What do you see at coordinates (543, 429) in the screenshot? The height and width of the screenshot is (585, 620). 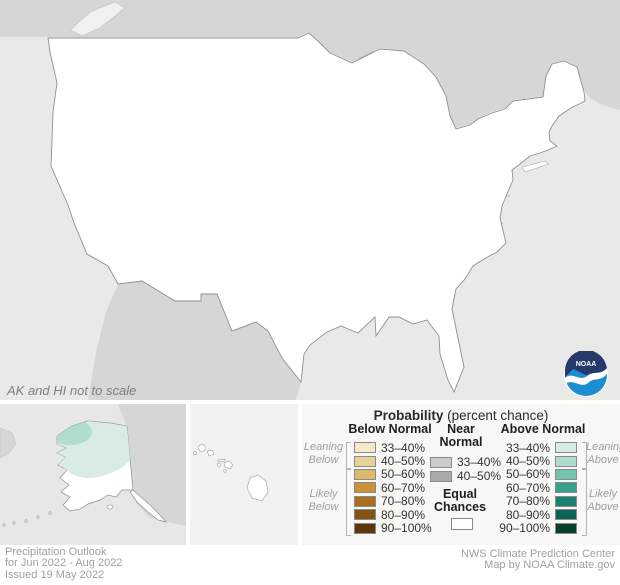 I see `above-normal-header: Above Normal` at bounding box center [543, 429].